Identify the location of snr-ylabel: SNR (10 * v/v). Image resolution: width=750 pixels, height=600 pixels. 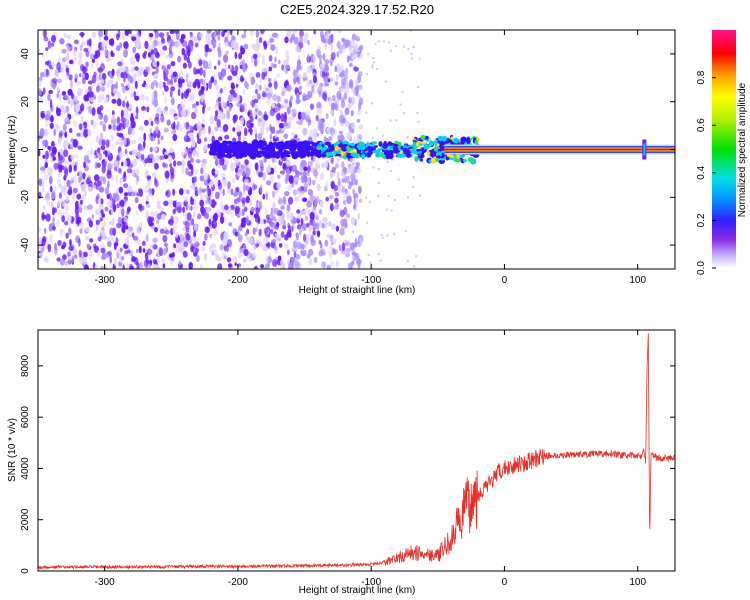
(12, 450).